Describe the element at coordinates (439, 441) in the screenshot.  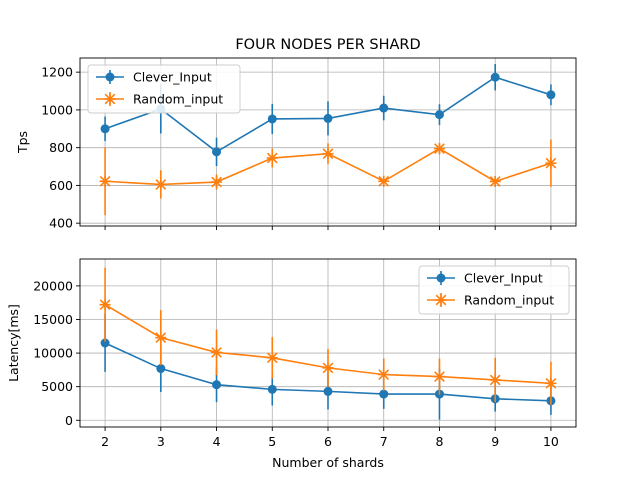
I see `latency-xtick-label-6: 8` at that location.